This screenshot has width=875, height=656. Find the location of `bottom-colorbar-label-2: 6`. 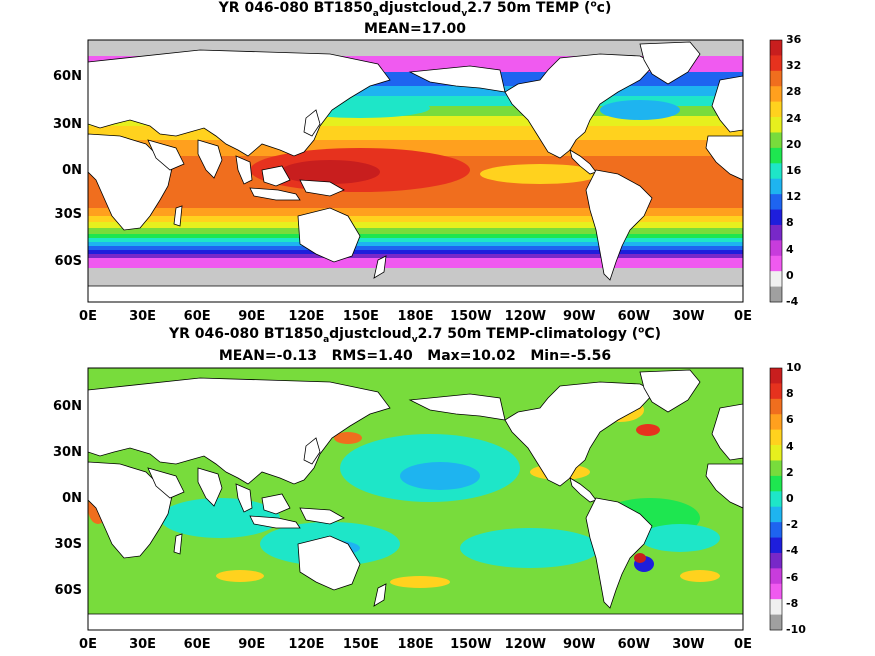

bottom-colorbar-label-2: 6 is located at coordinates (790, 420).